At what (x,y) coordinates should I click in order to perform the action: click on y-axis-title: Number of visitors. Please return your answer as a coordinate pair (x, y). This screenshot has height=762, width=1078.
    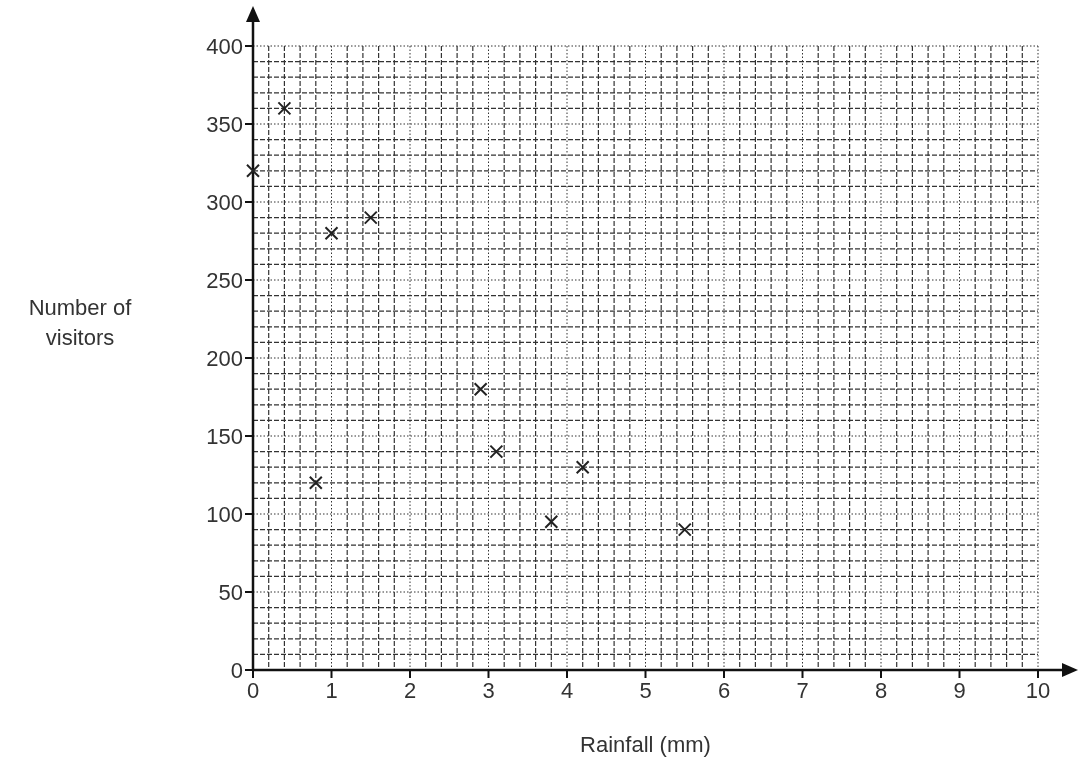
    Looking at the image, I should click on (80, 322).